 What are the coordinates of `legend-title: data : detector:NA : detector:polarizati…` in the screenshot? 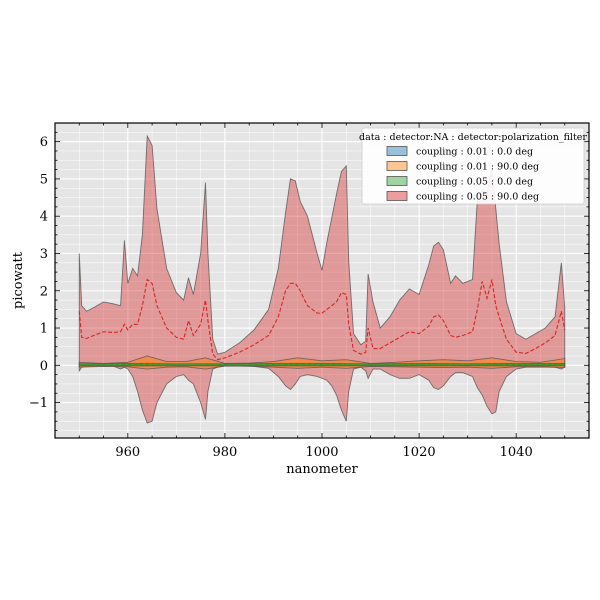 It's located at (473, 137).